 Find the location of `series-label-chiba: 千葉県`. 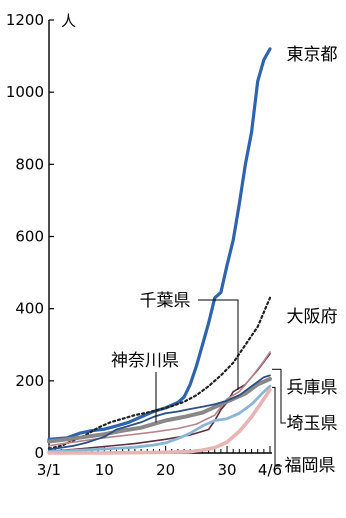

series-label-chiba: 千葉県 is located at coordinates (165, 301).